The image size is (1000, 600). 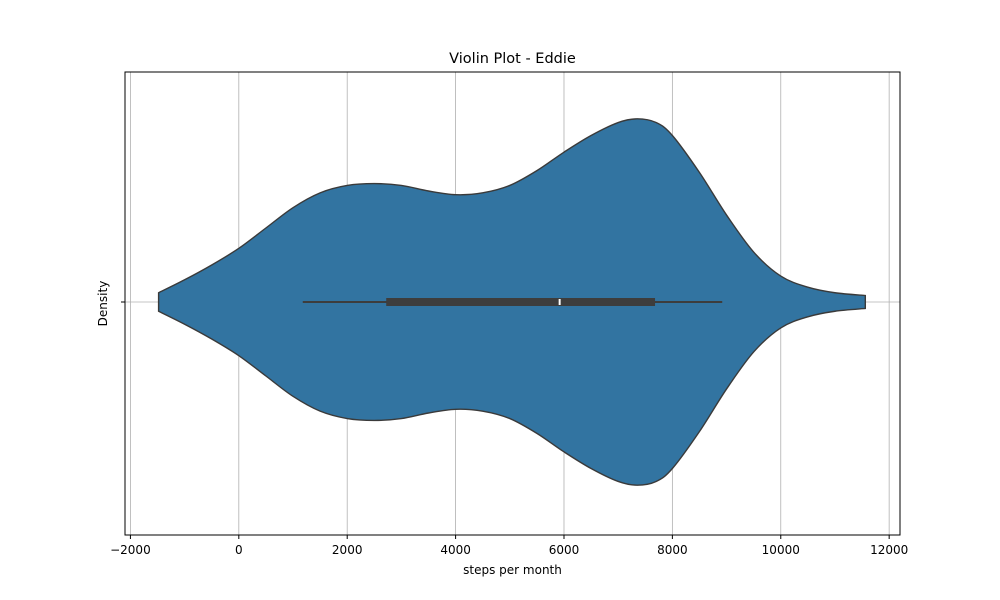 I want to click on x-tick-label-6: 10000, so click(x=781, y=550).